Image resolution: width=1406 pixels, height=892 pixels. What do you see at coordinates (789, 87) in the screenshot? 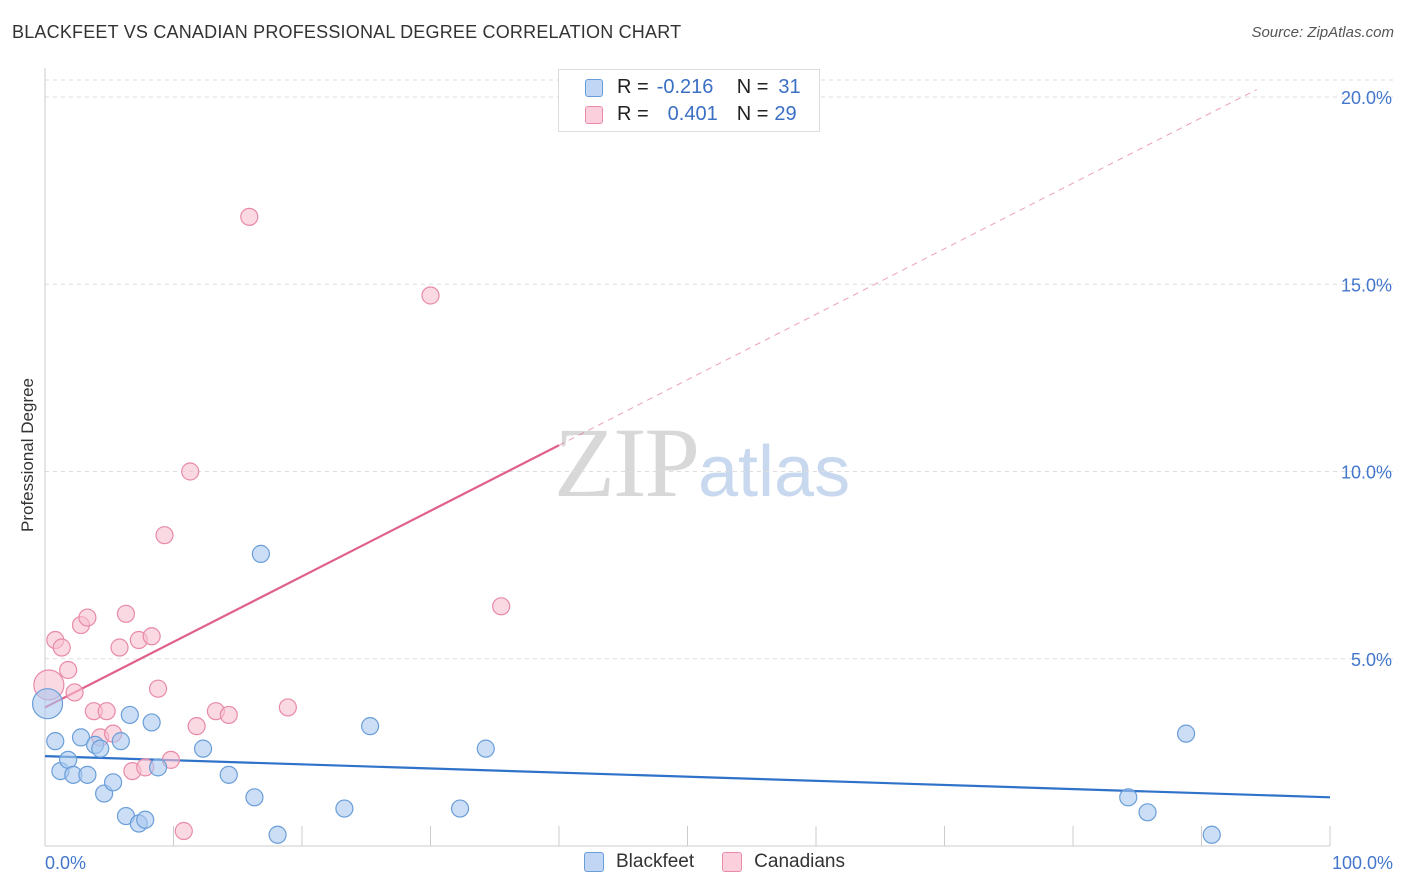
I see `legend-n-value: 31` at bounding box center [789, 87].